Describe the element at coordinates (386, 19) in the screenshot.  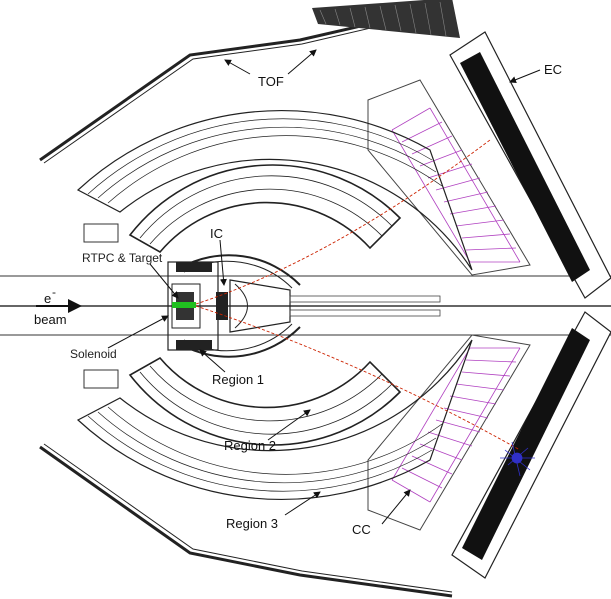
I see `tof-upper-dark-block` at that location.